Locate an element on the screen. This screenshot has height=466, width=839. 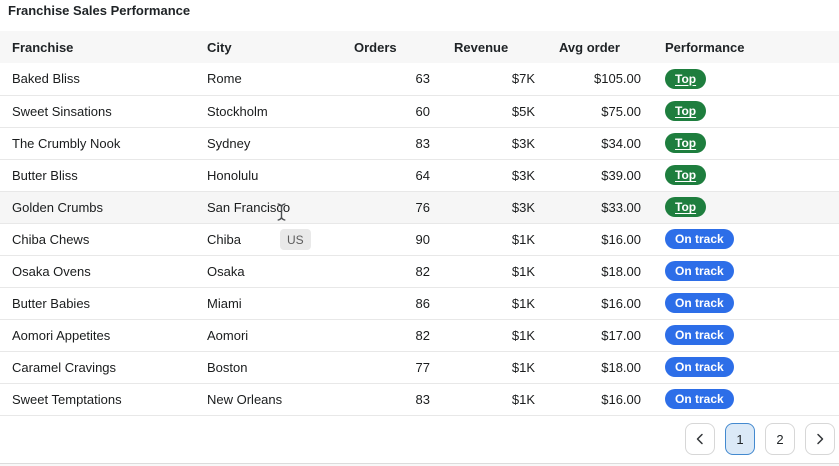
table-row: Butter Babies Miami 86 $1K $16.00 On track is located at coordinates (419, 303).